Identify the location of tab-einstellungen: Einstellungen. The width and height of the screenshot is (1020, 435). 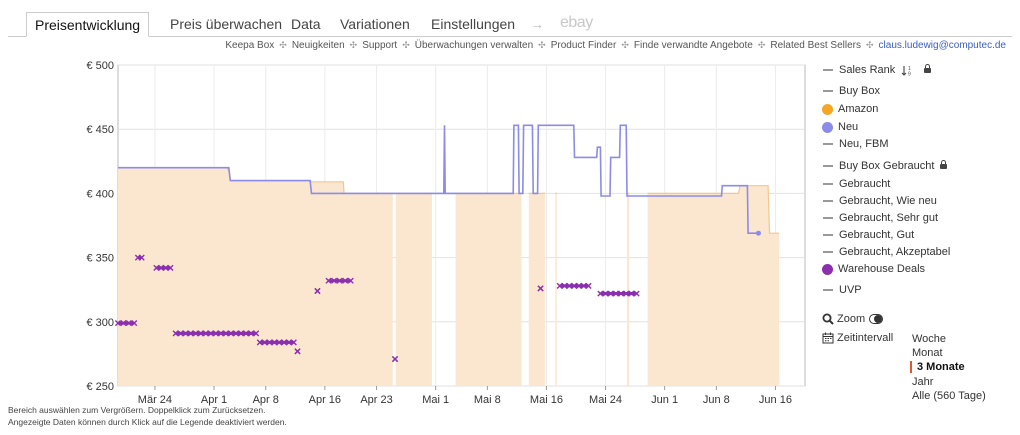
(473, 24).